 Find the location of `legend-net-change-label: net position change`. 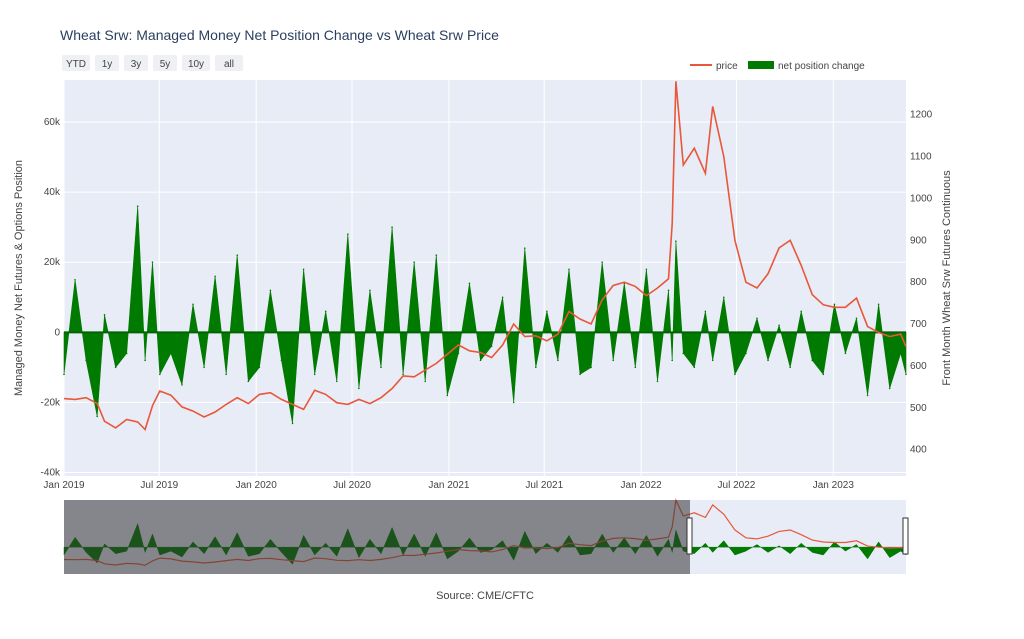

legend-net-change-label: net position change is located at coordinates (821, 66).